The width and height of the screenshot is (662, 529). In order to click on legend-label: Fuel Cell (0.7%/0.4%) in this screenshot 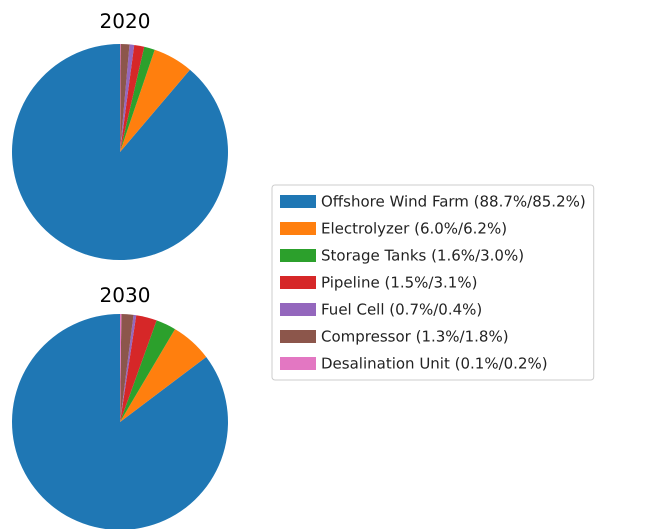, I will do `click(401, 309)`.